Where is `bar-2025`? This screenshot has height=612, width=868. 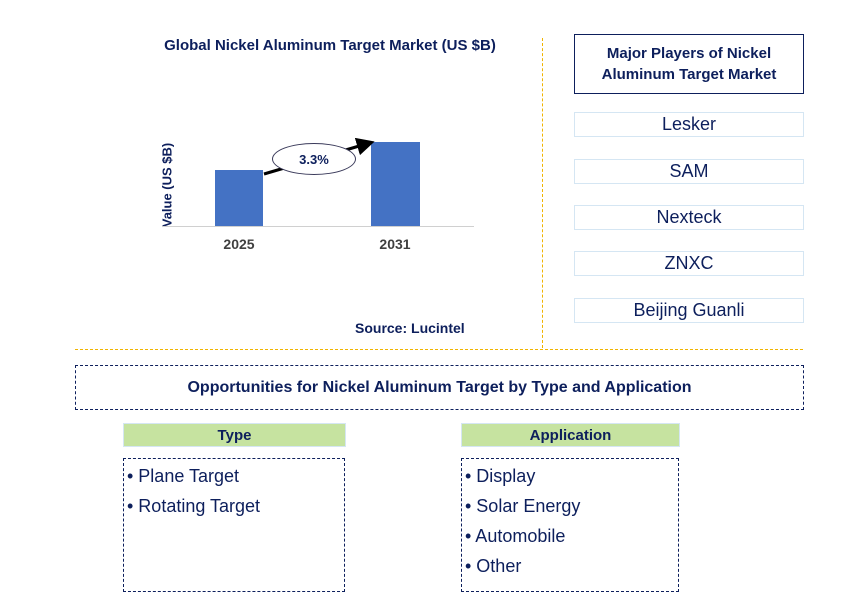 bar-2025 is located at coordinates (239, 198).